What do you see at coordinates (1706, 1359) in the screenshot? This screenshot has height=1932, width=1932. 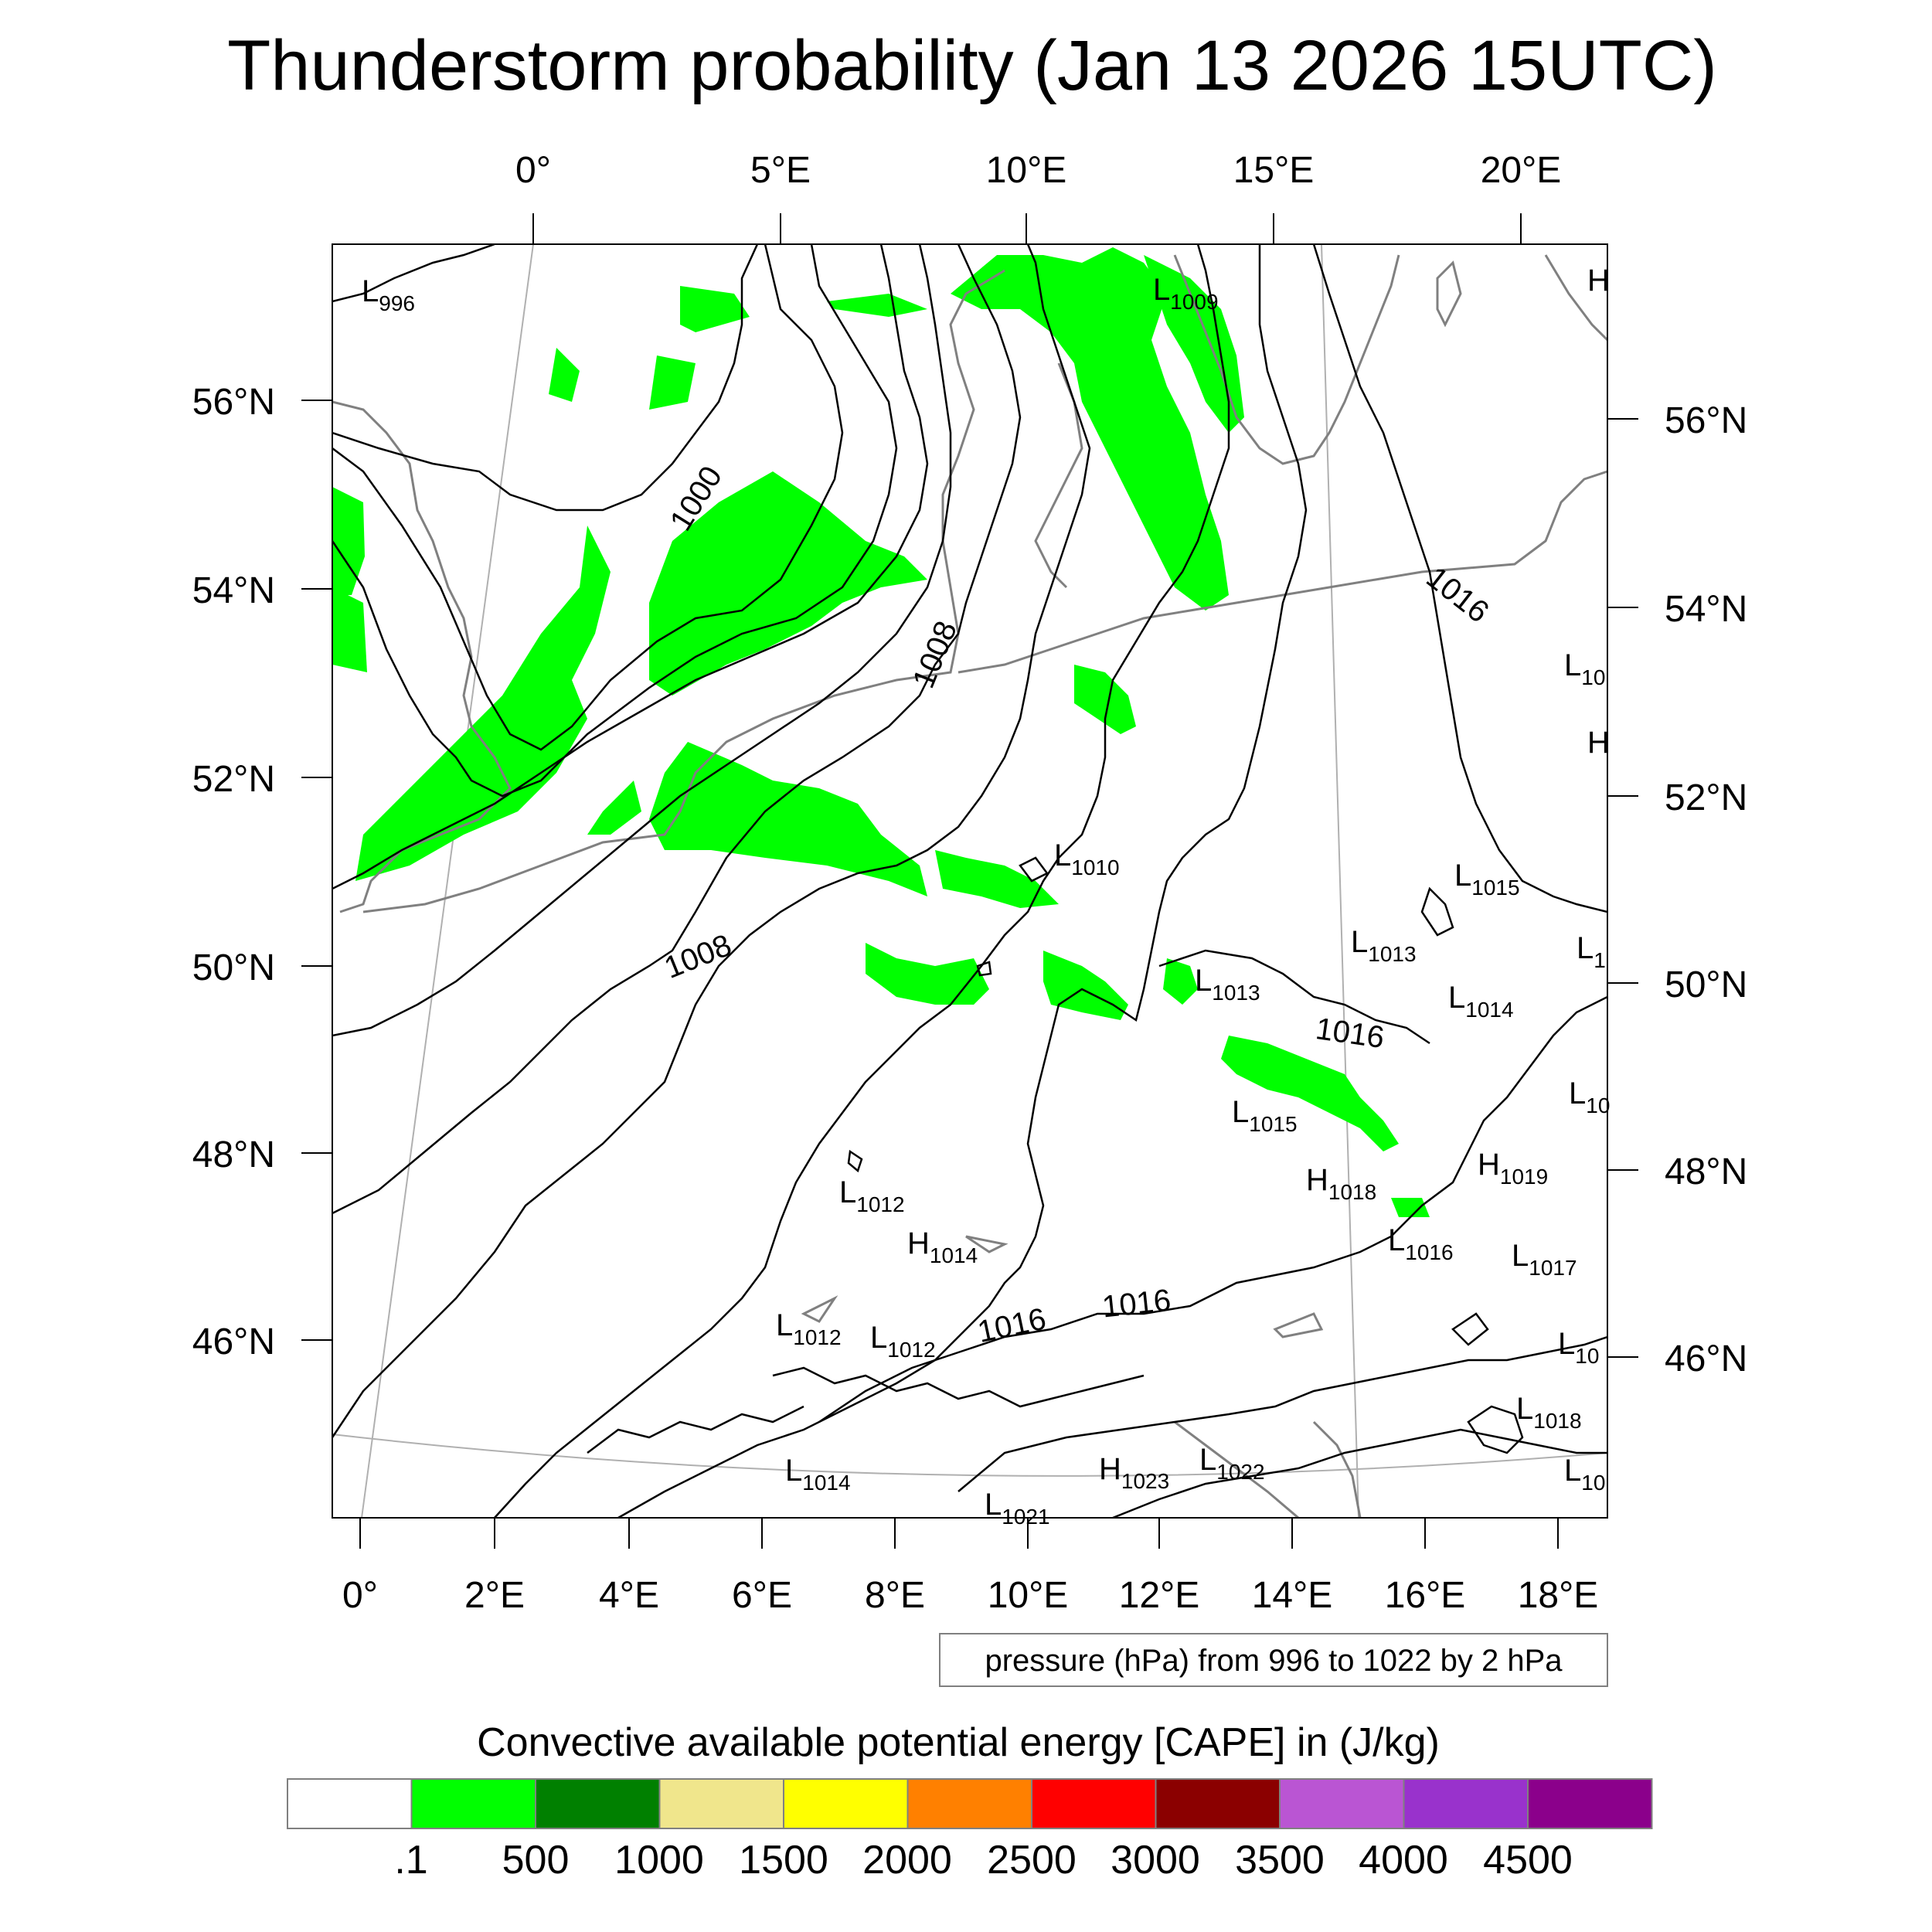 I see `lat-label: 46°N` at bounding box center [1706, 1359].